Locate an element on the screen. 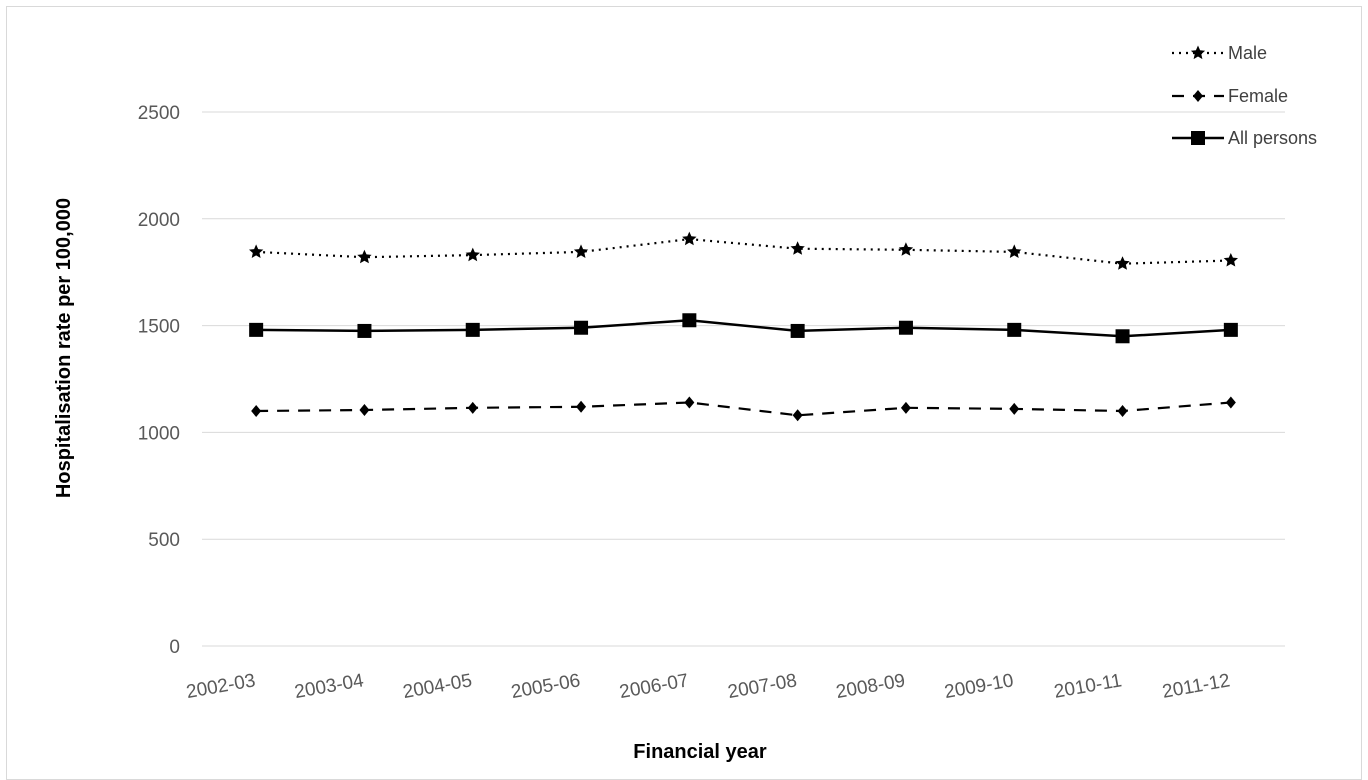 The width and height of the screenshot is (1368, 780). series-line-female is located at coordinates (743, 409).